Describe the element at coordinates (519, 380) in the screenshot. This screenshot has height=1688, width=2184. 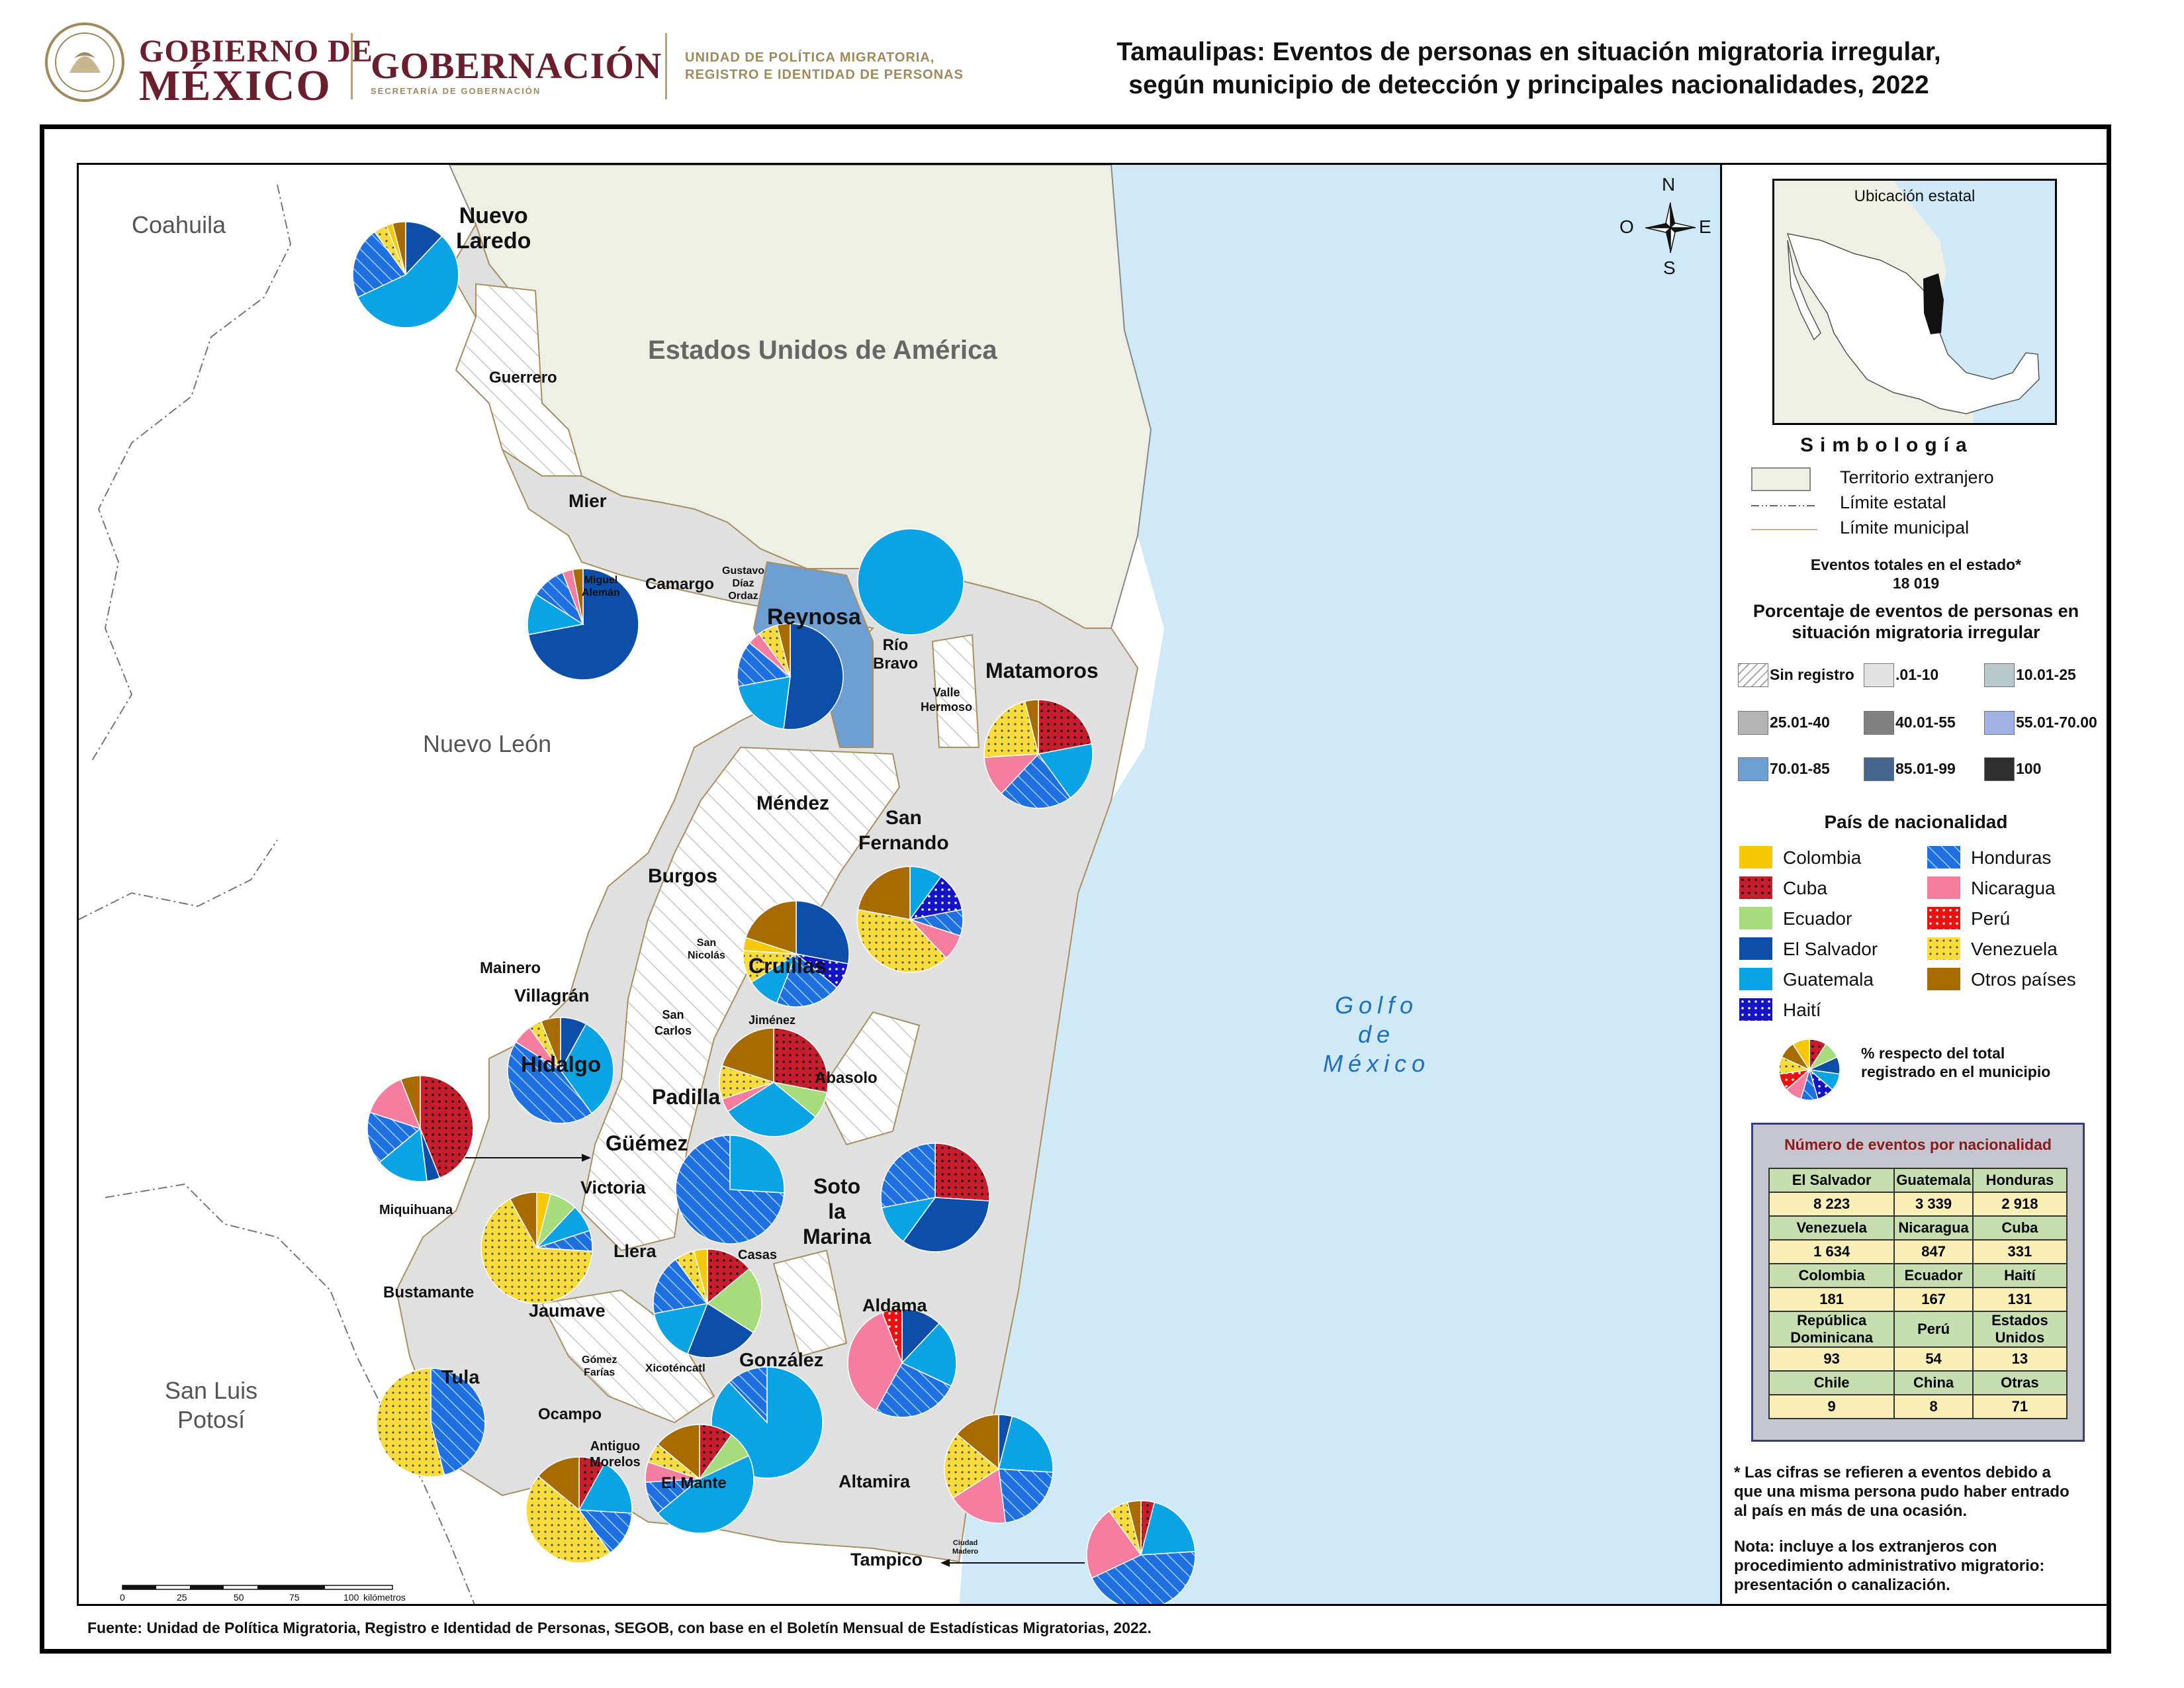
I see `hatched-guerrero` at that location.